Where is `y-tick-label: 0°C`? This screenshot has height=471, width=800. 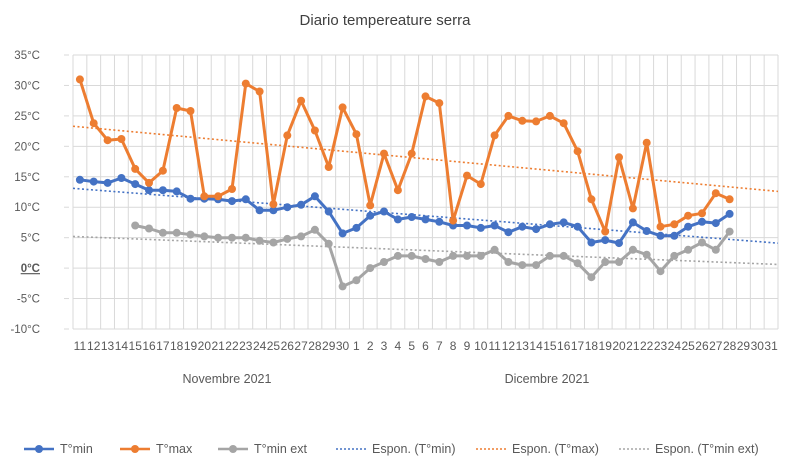 y-tick-label: 0°C is located at coordinates (30, 269).